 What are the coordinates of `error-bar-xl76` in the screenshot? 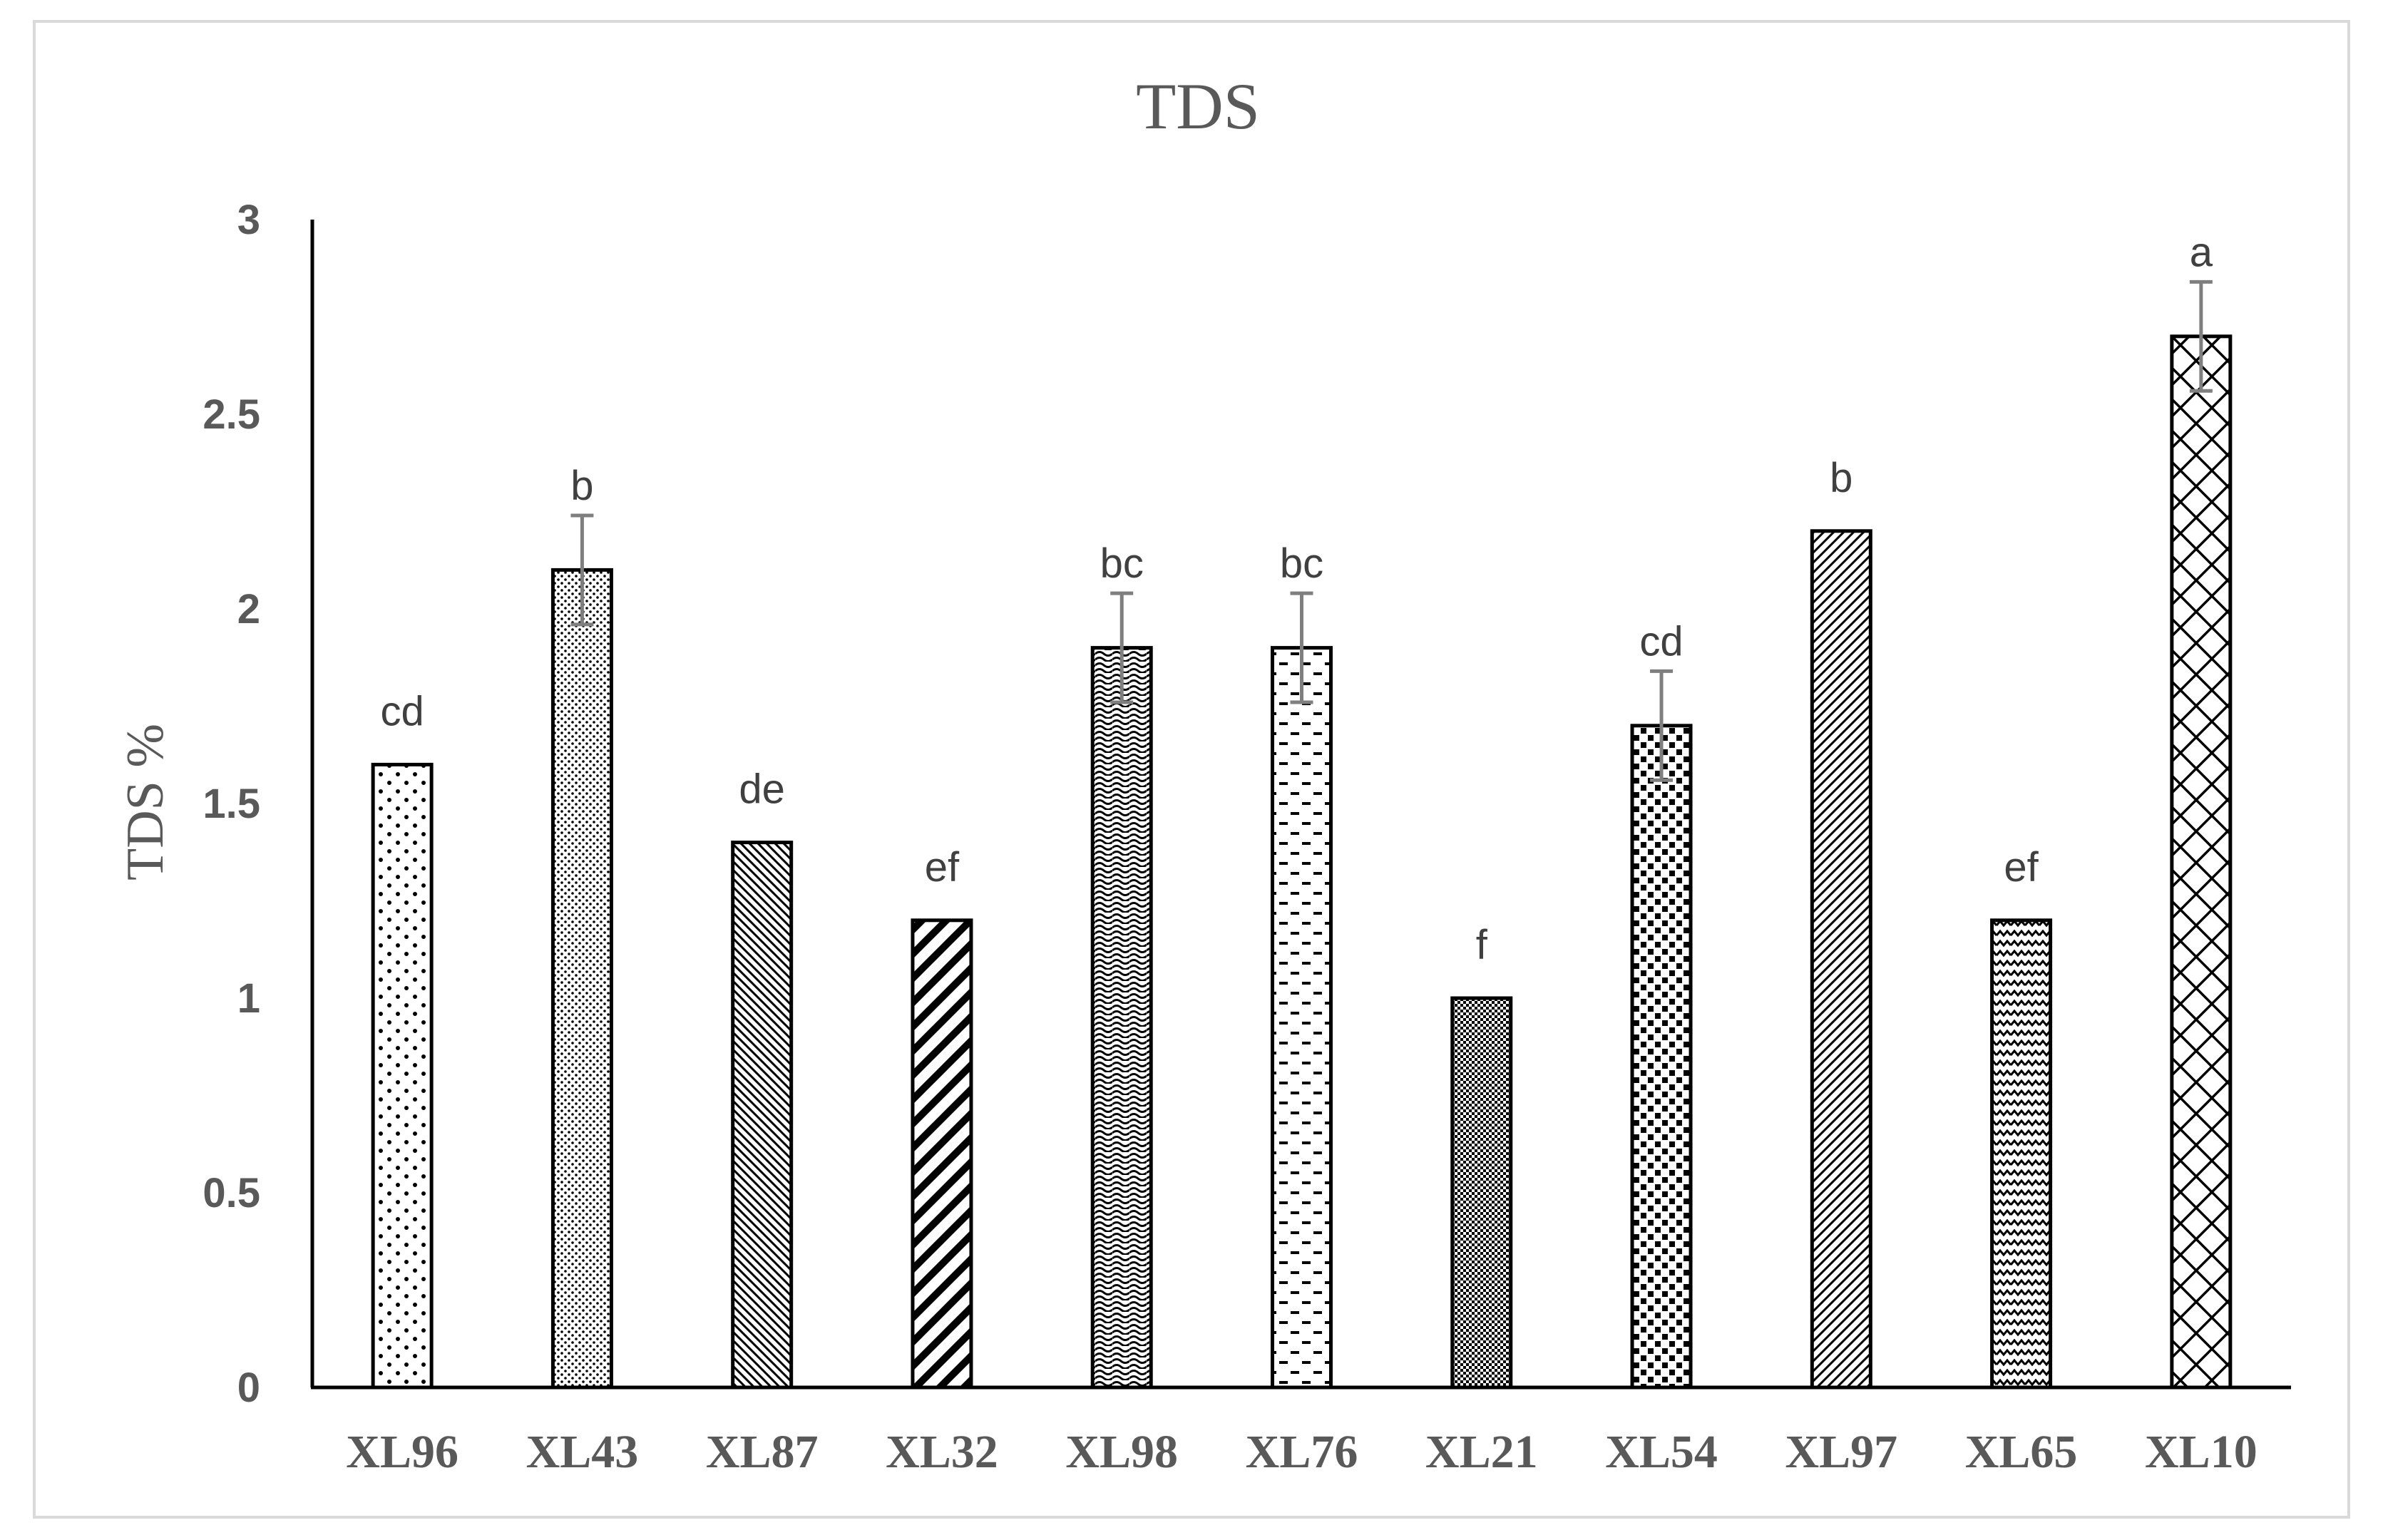 It's located at (1301, 647).